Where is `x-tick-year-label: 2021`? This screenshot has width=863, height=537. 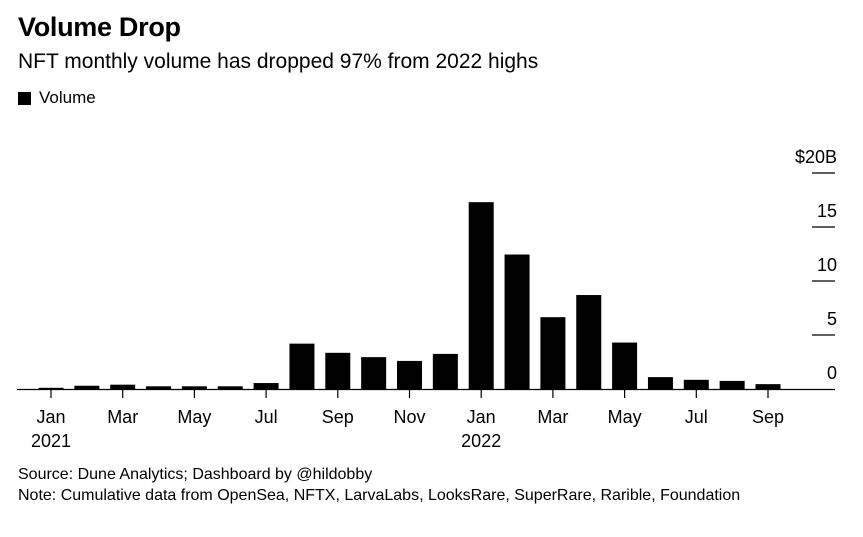
x-tick-year-label: 2021 is located at coordinates (51, 441).